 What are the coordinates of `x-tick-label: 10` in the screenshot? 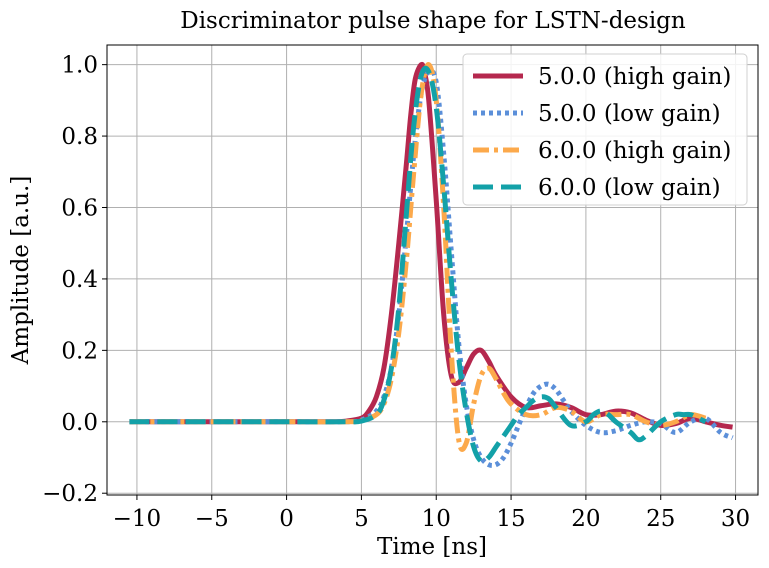 It's located at (436, 519).